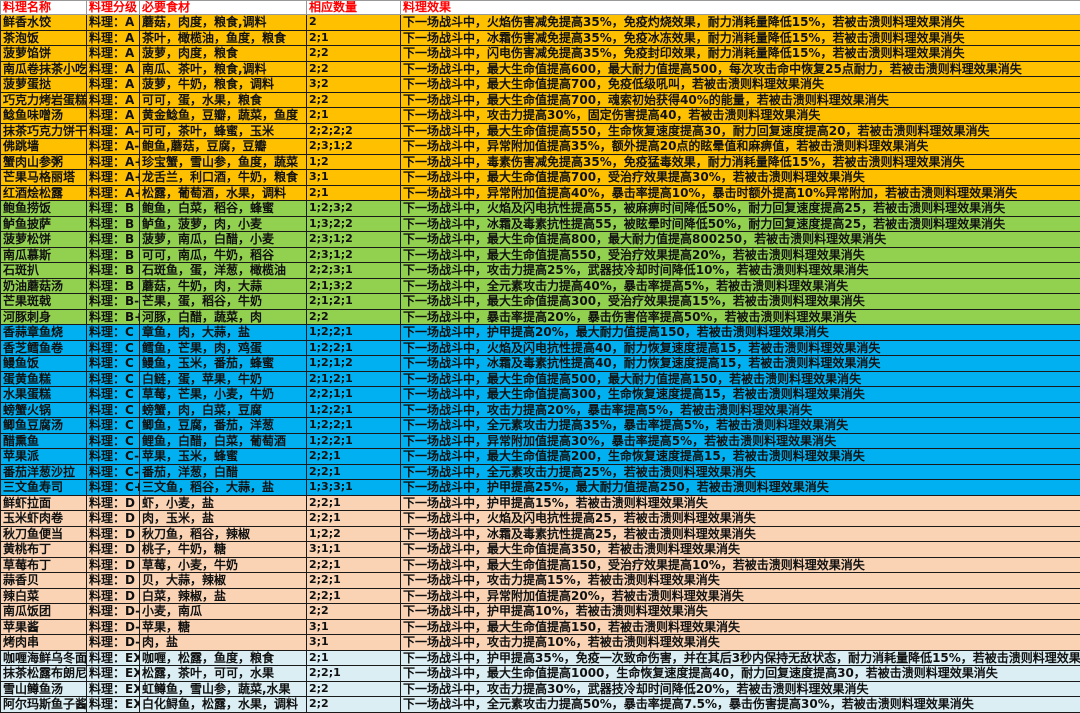  Describe the element at coordinates (43, 301) in the screenshot. I see `cell-name: 芒果斑戟` at that location.